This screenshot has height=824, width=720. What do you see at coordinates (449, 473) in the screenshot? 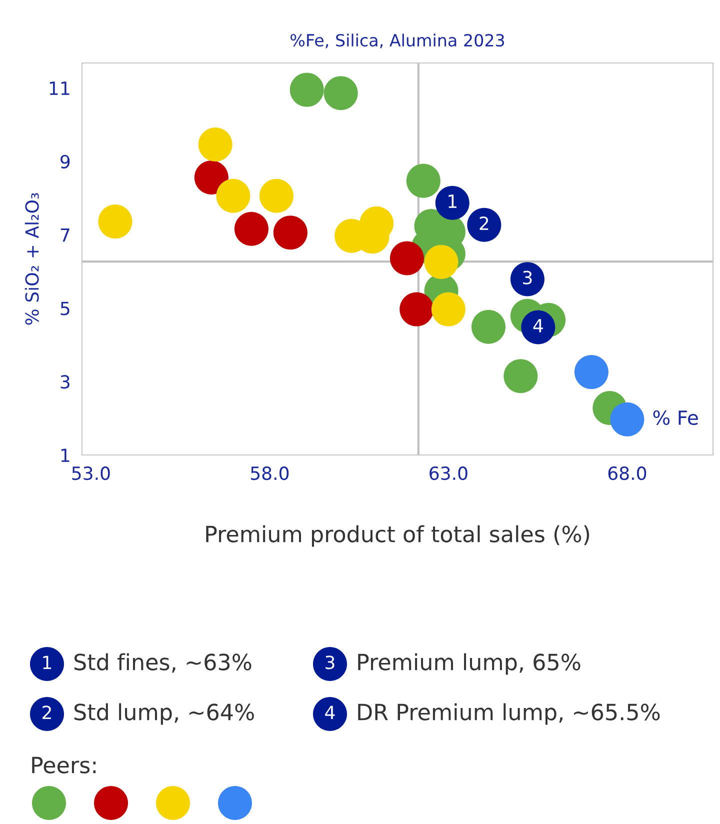
I see `x-tick-label: 63.0` at bounding box center [449, 473].